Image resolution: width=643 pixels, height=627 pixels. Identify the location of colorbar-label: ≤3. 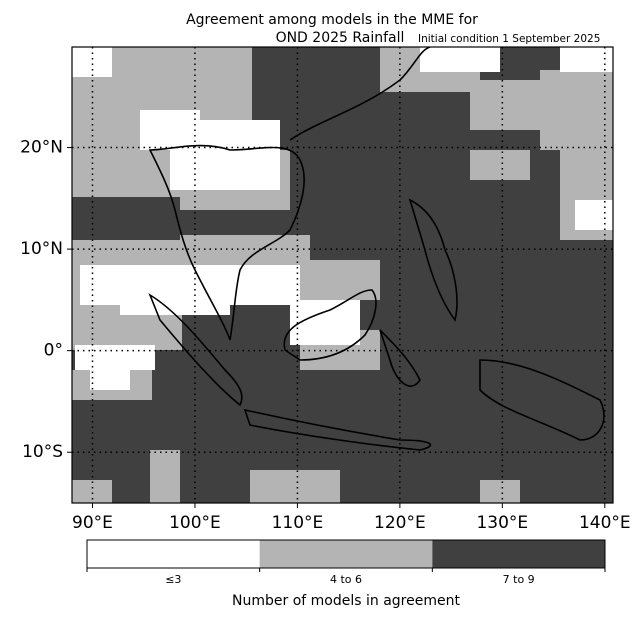
(173, 579).